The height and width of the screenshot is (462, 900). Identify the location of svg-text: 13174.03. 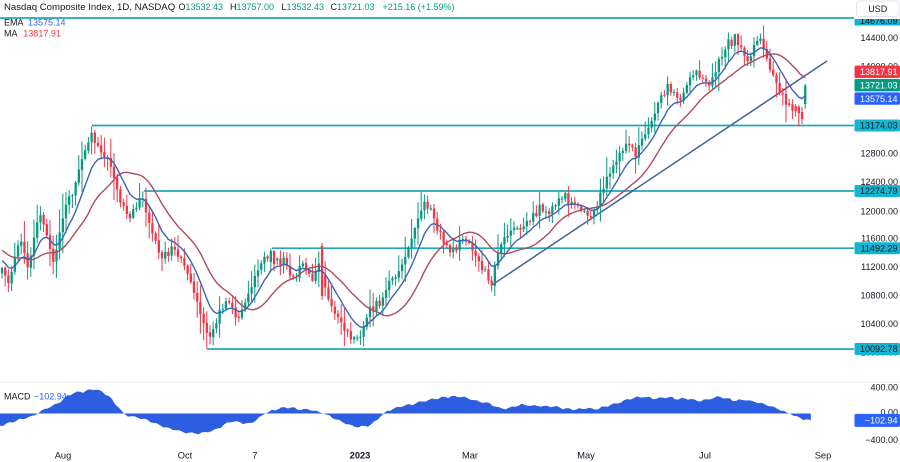
(879, 126).